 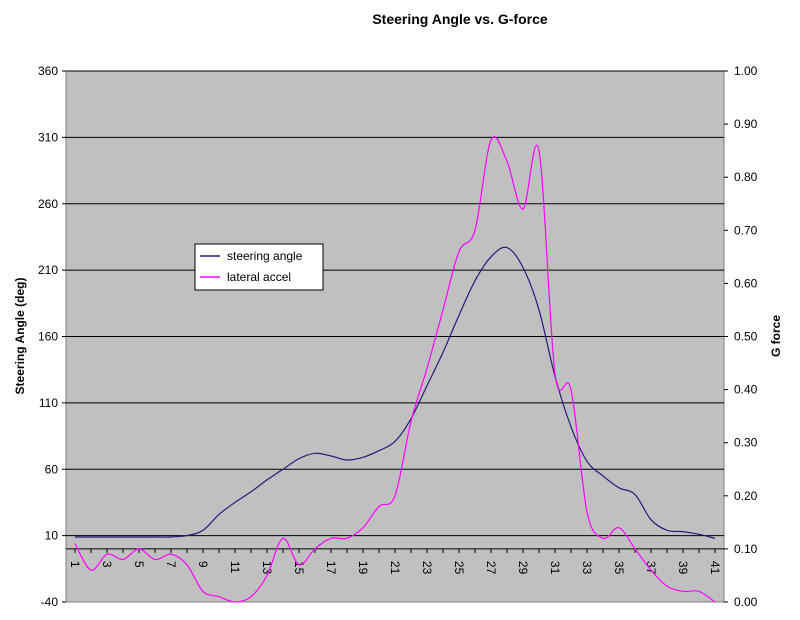 I want to click on y2-tick-label: 0.00, so click(x=746, y=602).